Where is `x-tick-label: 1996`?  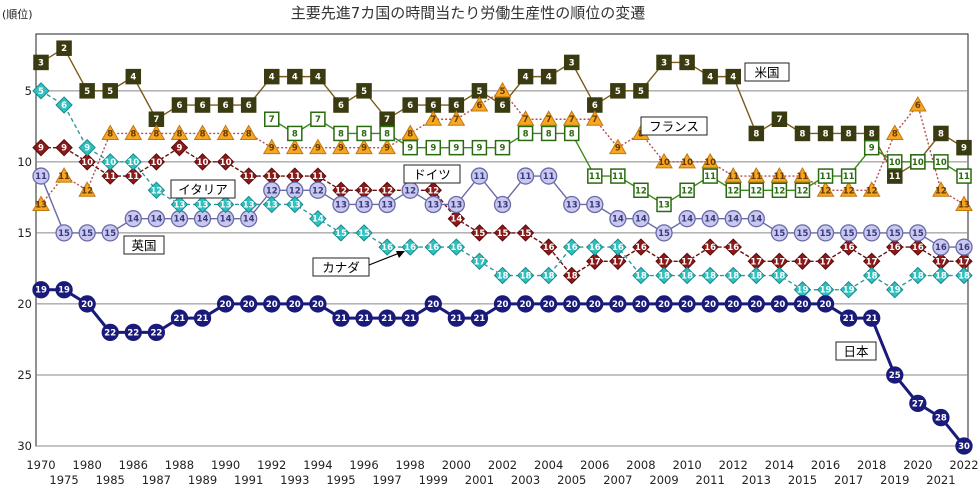
x-tick-label: 1996 is located at coordinates (363, 465).